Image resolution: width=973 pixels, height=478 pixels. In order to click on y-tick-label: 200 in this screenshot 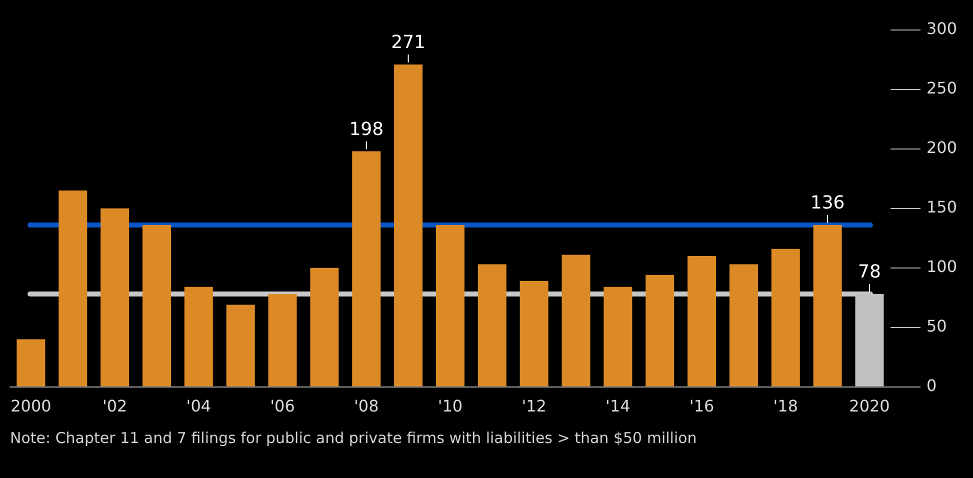, I will do `click(942, 148)`.